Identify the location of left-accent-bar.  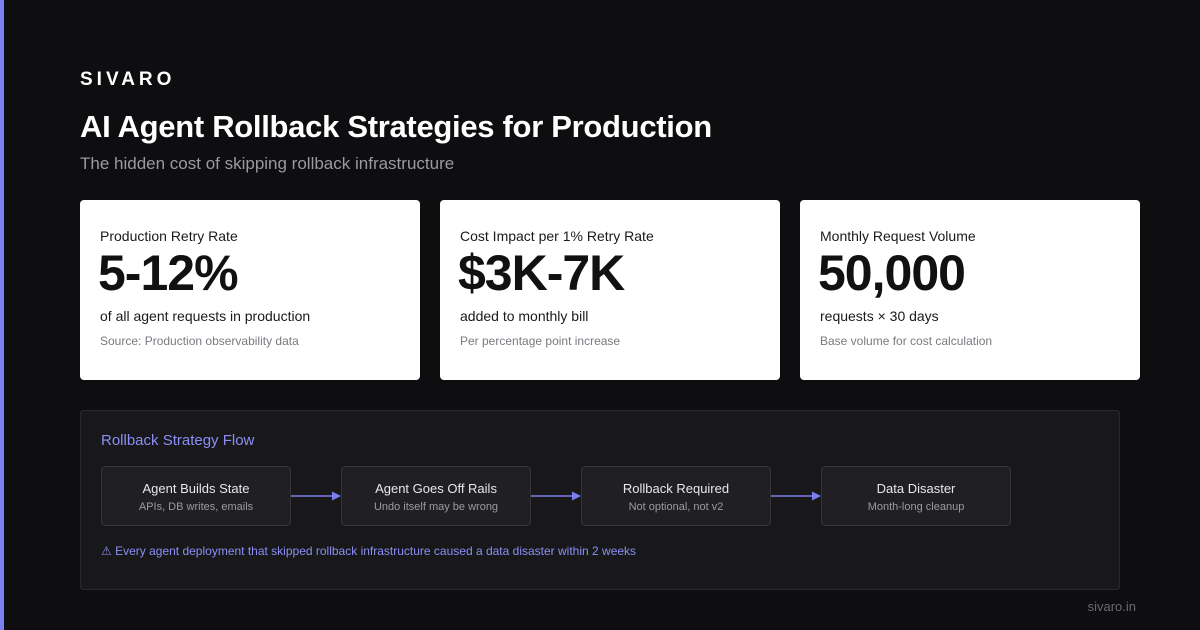
(2, 315).